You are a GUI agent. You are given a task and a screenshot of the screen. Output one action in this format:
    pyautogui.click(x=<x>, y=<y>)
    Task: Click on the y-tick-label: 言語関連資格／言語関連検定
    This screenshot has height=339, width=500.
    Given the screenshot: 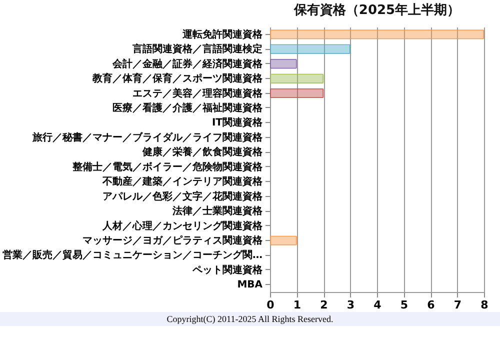 What is the action you would take?
    pyautogui.click(x=197, y=49)
    